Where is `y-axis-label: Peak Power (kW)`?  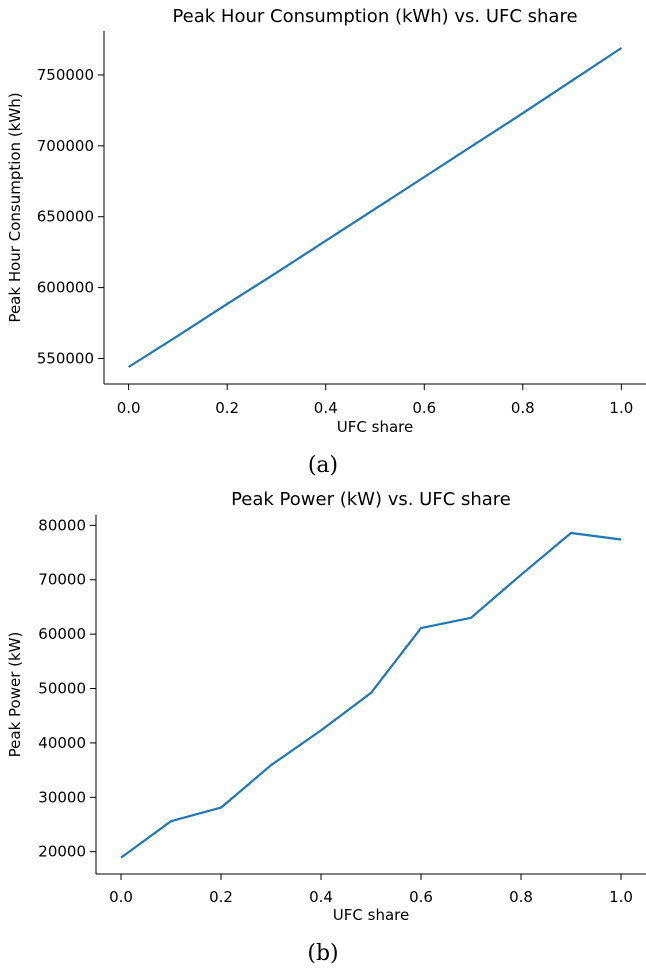
y-axis-label: Peak Power (kW) is located at coordinates (15, 695).